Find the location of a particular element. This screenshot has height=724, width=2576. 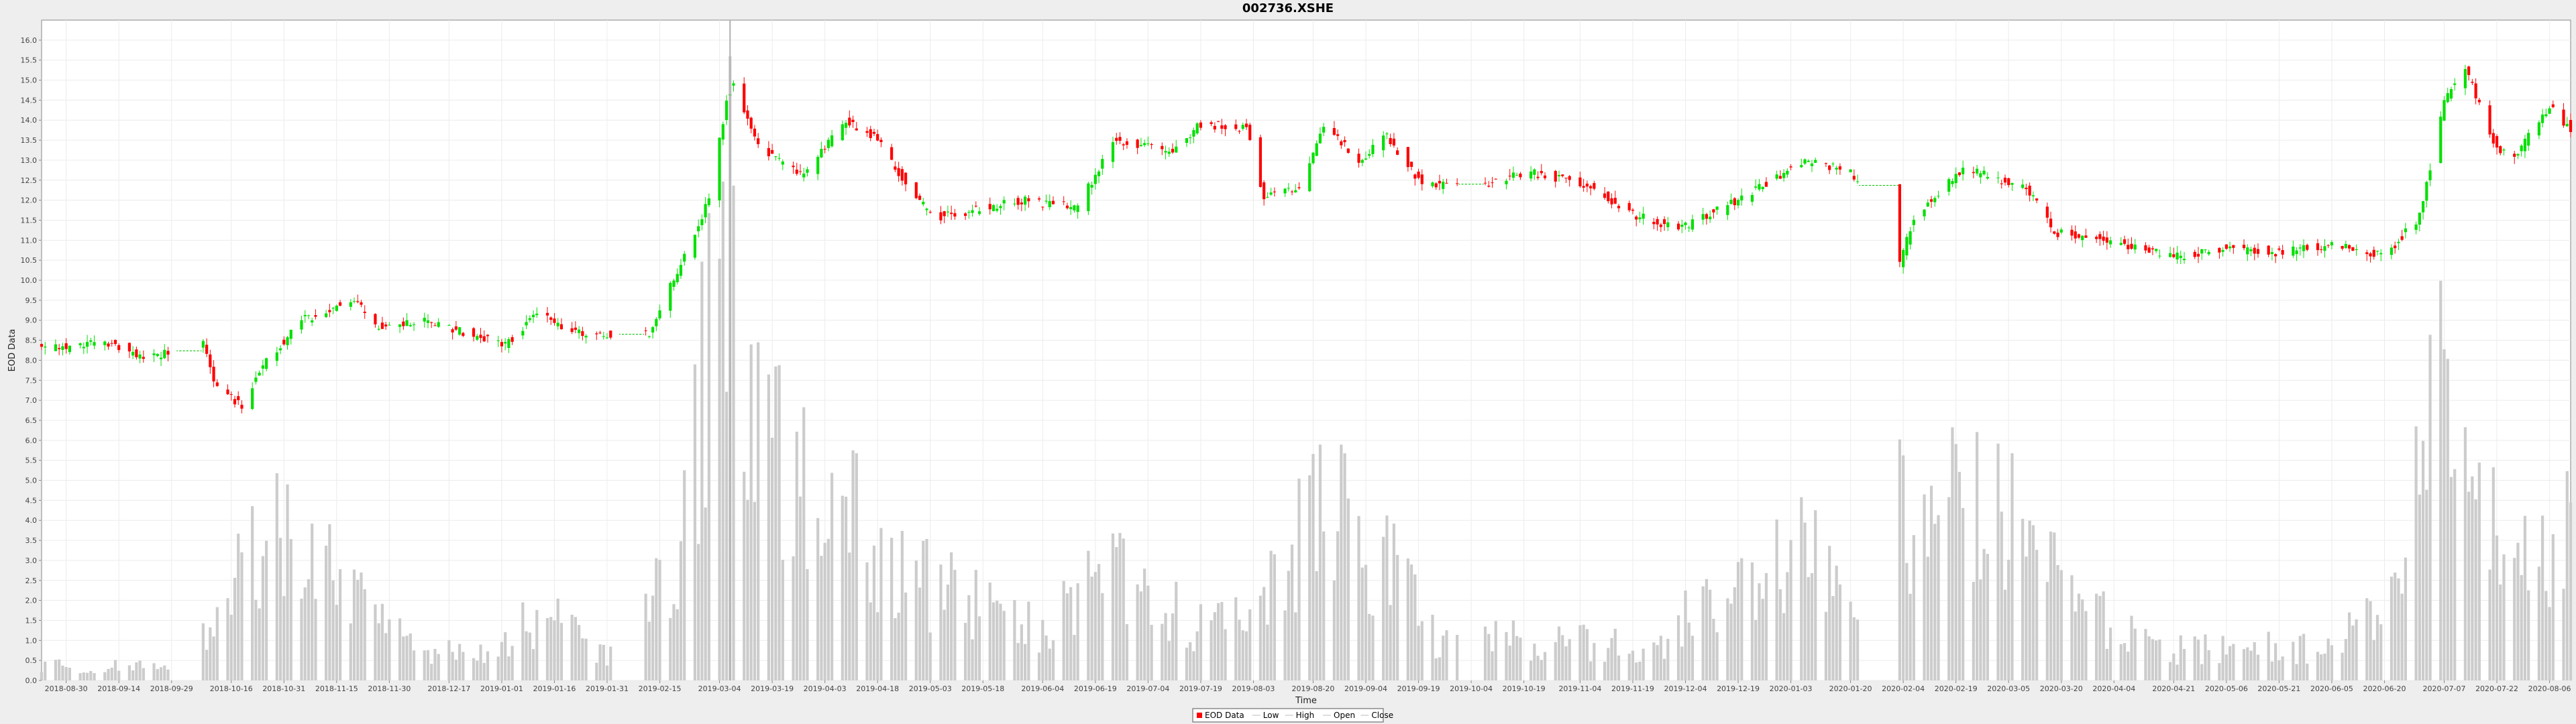

y-tick-label: 2.0 is located at coordinates (31, 601).